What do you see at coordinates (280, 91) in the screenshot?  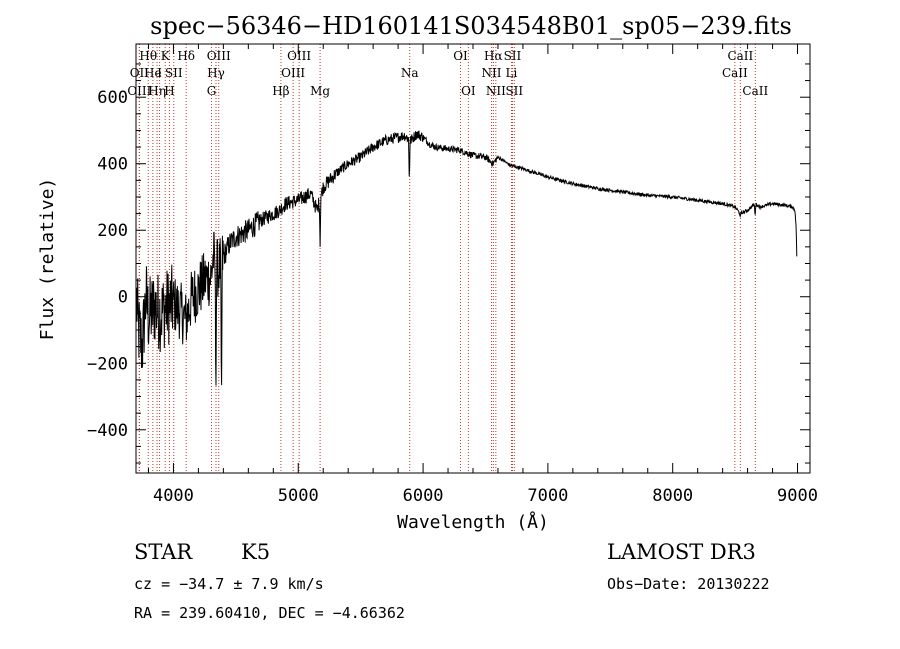 I see `line-label: Hβ` at bounding box center [280, 91].